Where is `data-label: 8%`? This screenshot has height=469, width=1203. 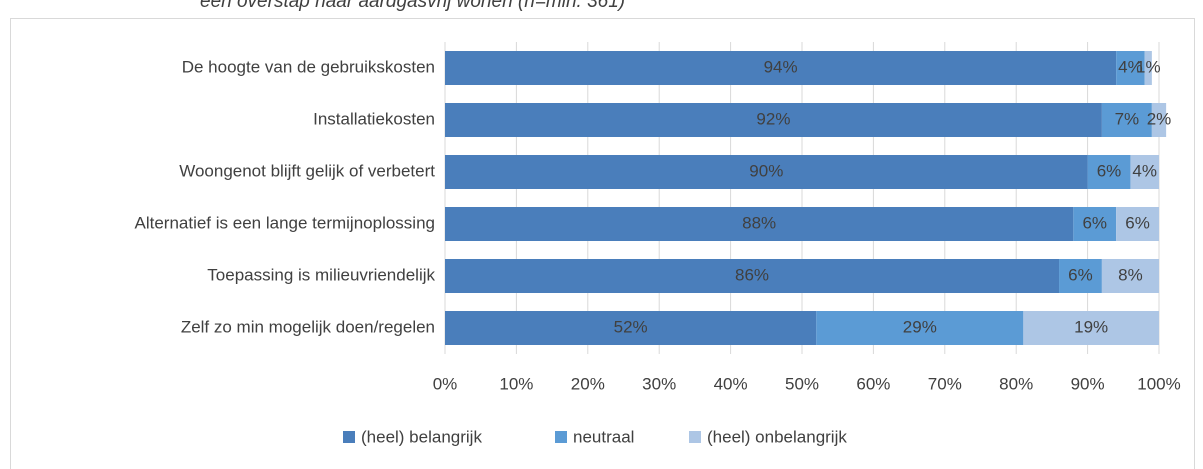
data-label: 8% is located at coordinates (1130, 274).